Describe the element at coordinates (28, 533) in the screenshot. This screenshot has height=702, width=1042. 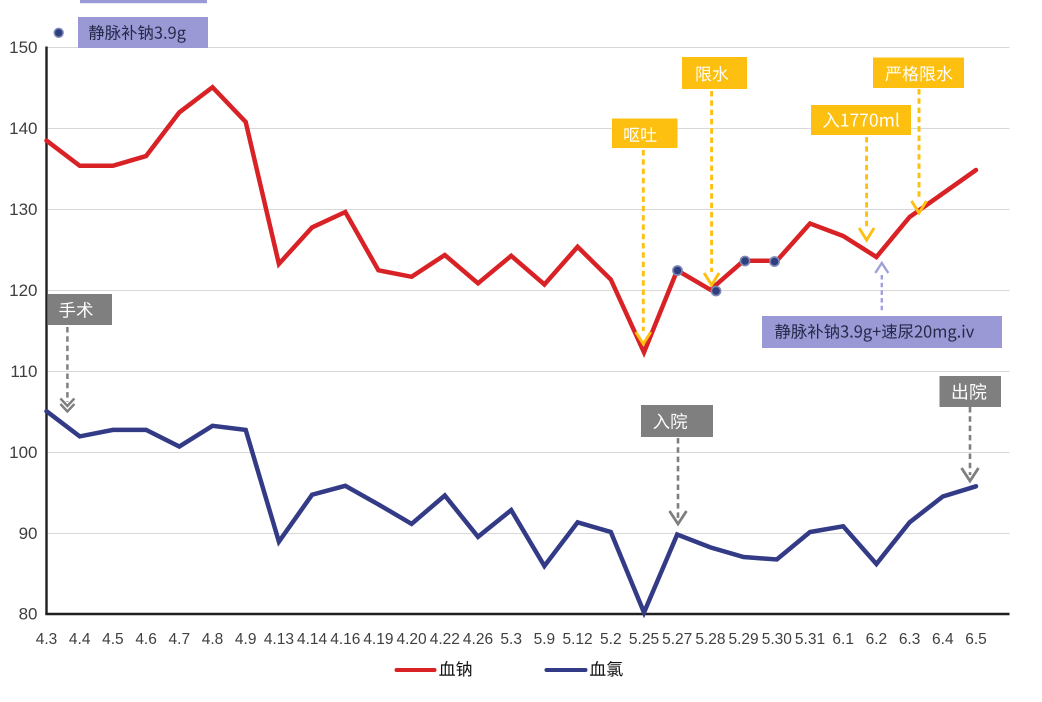
I see `svg-text: 90` at that location.